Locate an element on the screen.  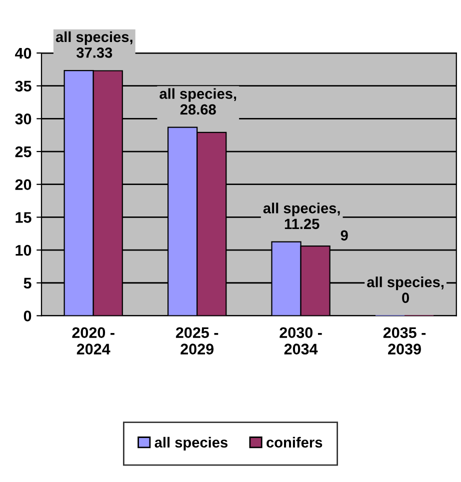
data-label: all species, 28.68 is located at coordinates (198, 101).